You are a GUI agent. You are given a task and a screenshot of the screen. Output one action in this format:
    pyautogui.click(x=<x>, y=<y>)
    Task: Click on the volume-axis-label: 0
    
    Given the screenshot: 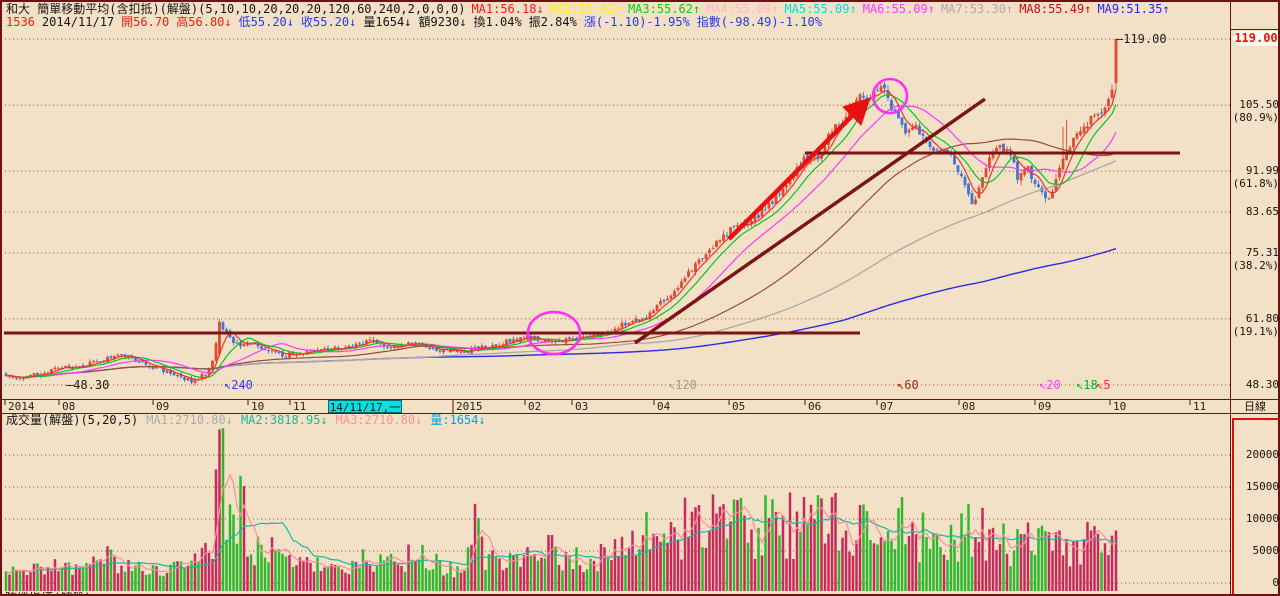 What is the action you would take?
    pyautogui.click(x=1275, y=582)
    